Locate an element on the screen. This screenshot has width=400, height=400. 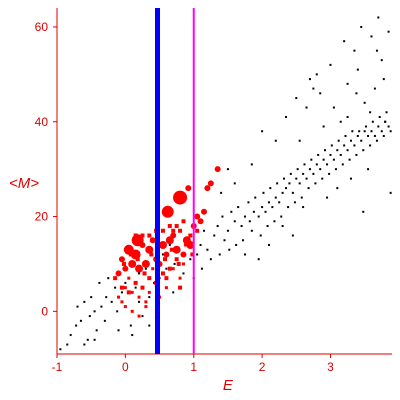
red-point-series is located at coordinates (167, 242).